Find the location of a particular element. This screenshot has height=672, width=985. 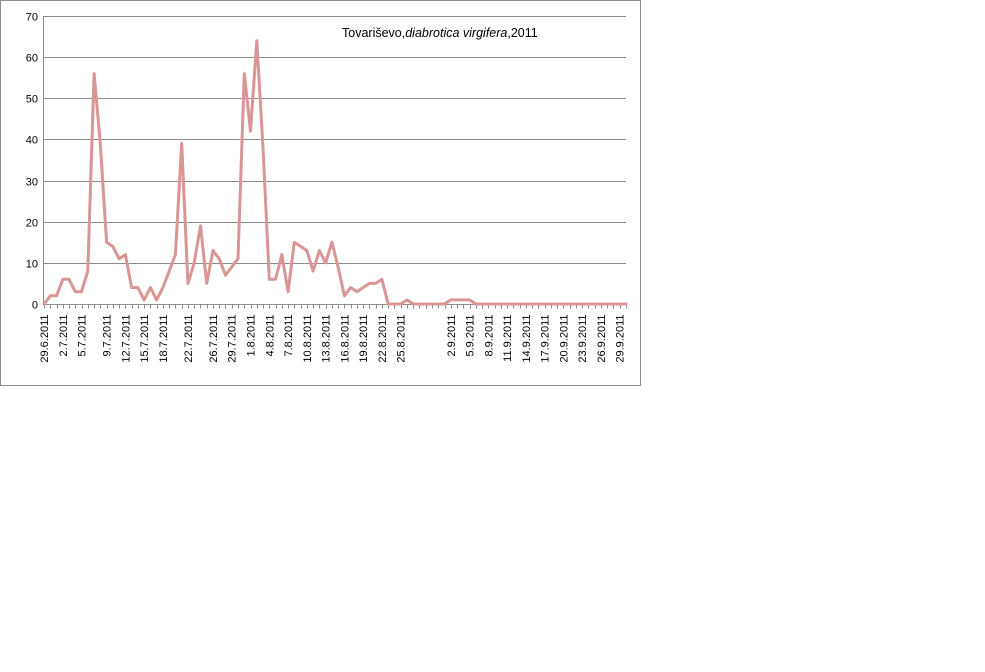

chart-title: Tovariševo,diabrotica virgifera,2011 is located at coordinates (440, 33).